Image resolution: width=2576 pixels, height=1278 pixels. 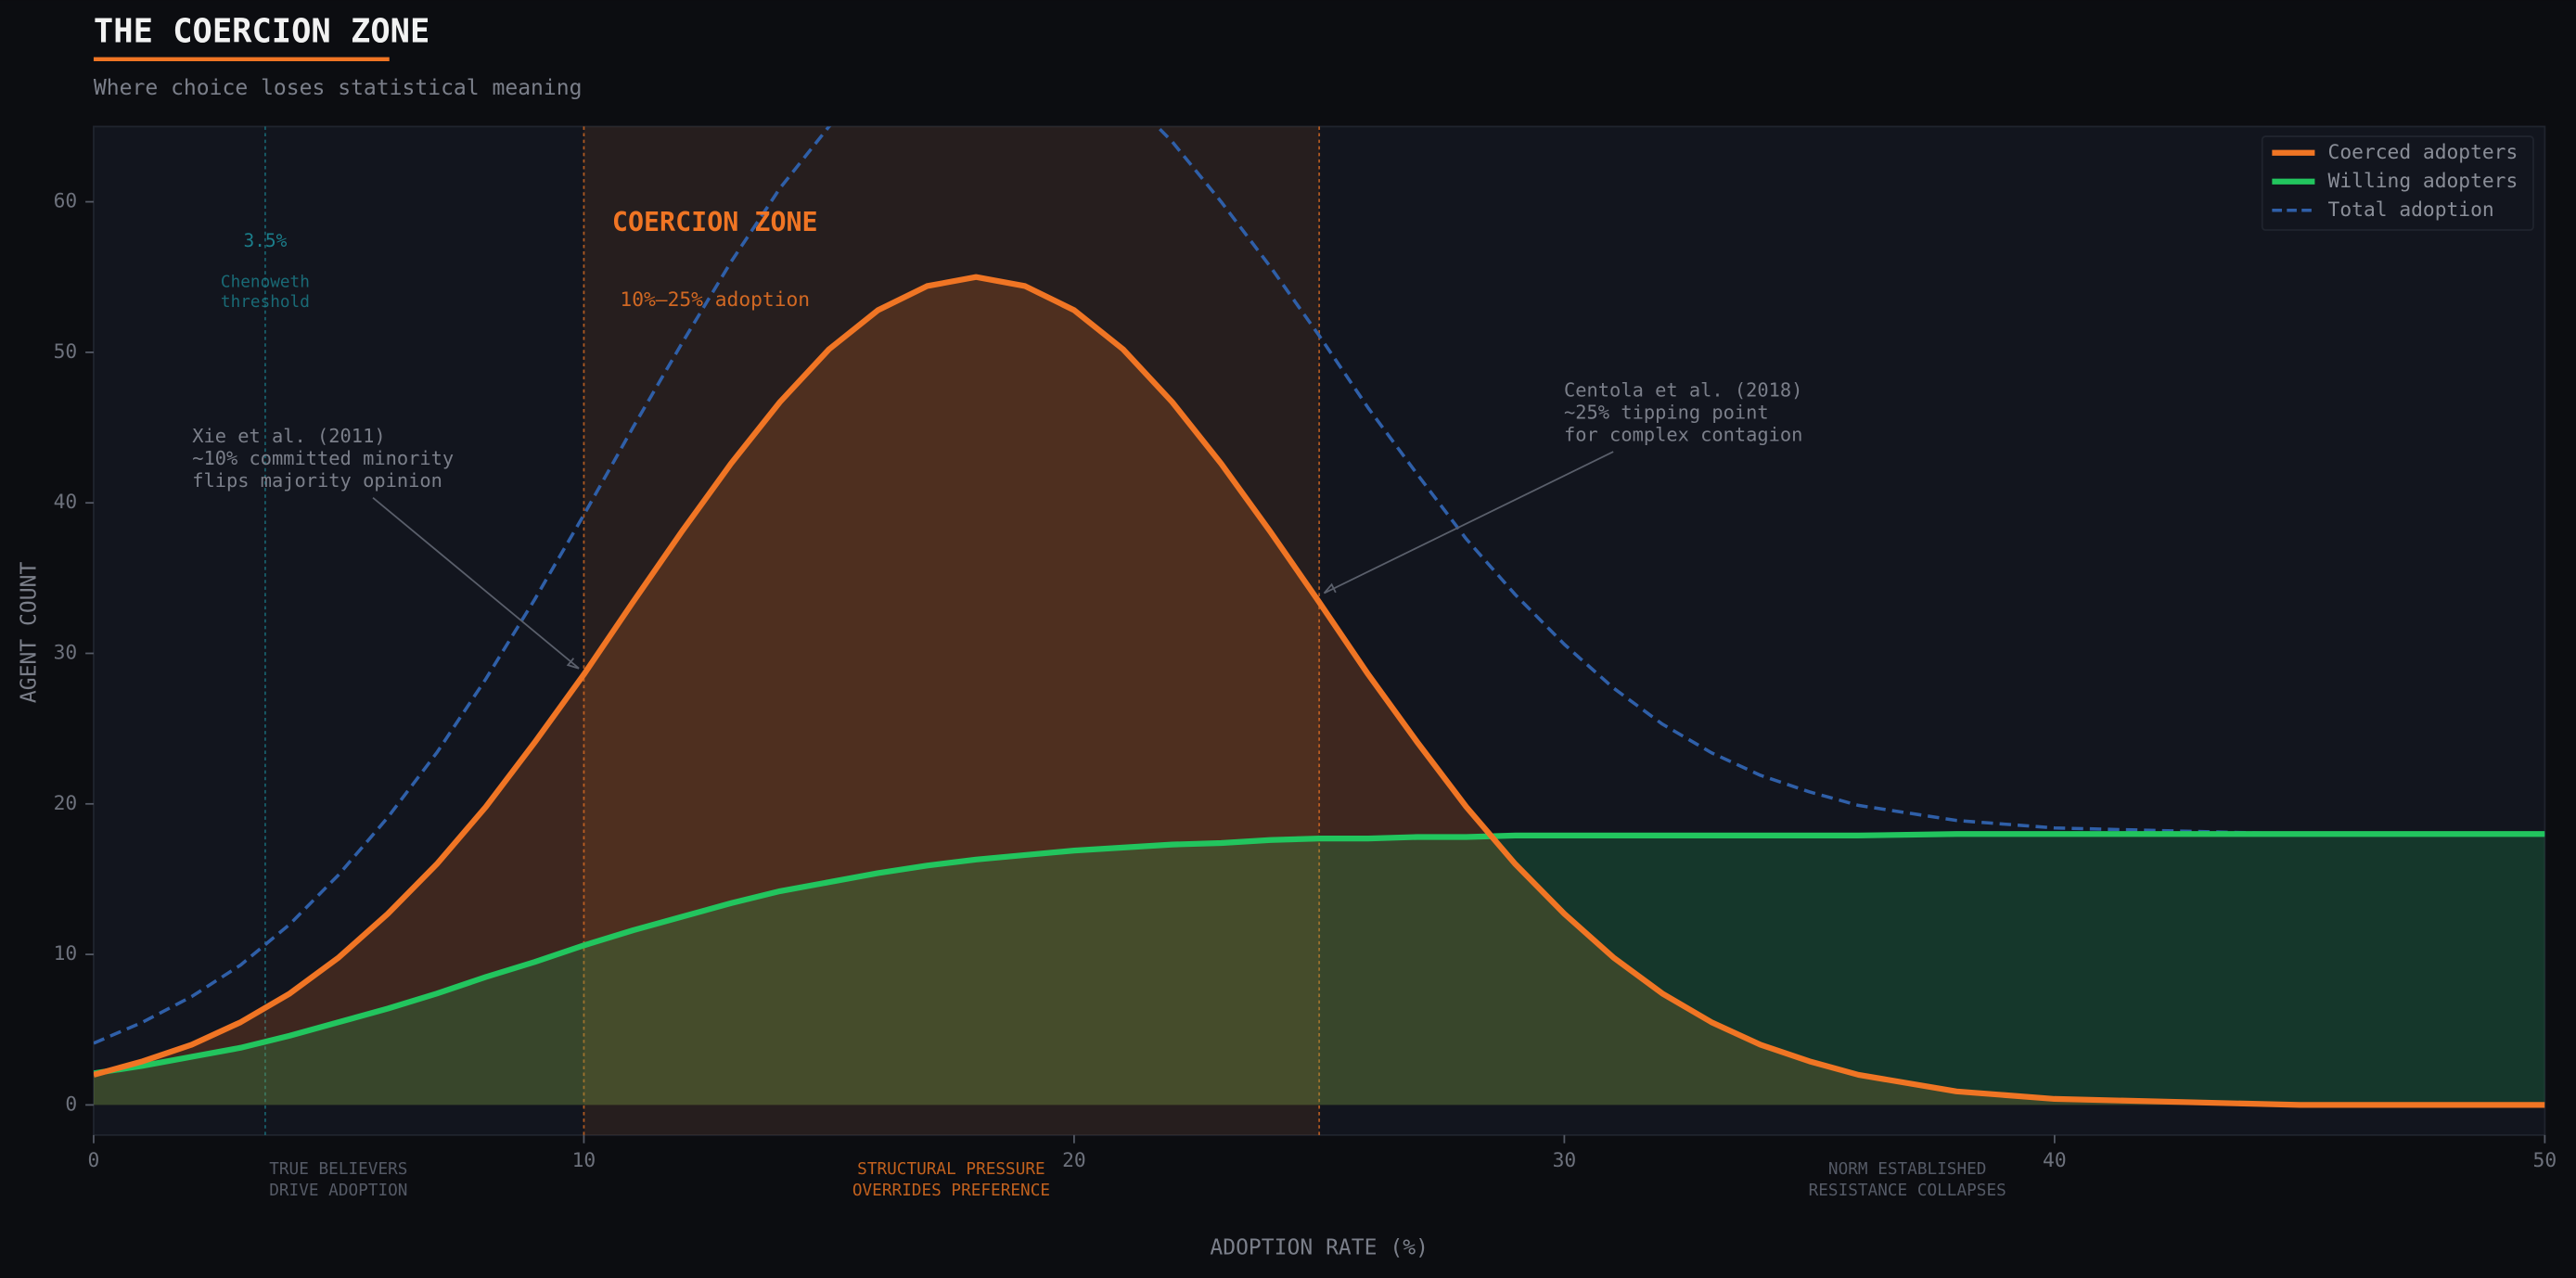 What do you see at coordinates (29, 633) in the screenshot?
I see `y-axis-label: AGENT COUNT` at bounding box center [29, 633].